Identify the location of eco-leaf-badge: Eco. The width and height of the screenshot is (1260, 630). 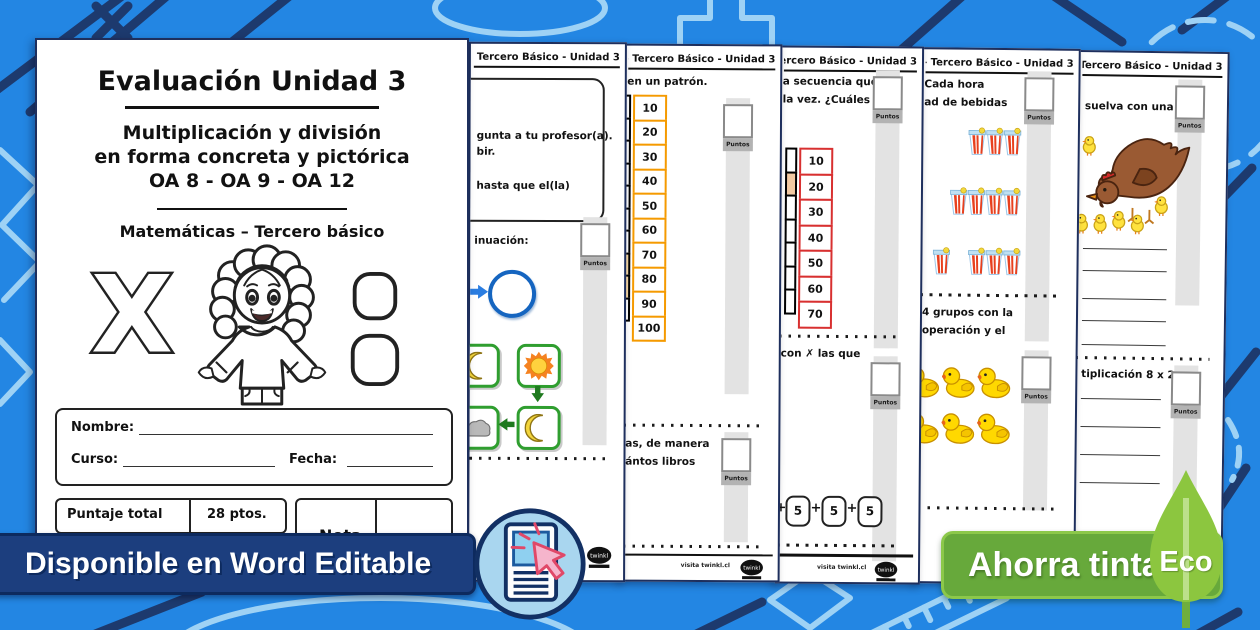
(1186, 549).